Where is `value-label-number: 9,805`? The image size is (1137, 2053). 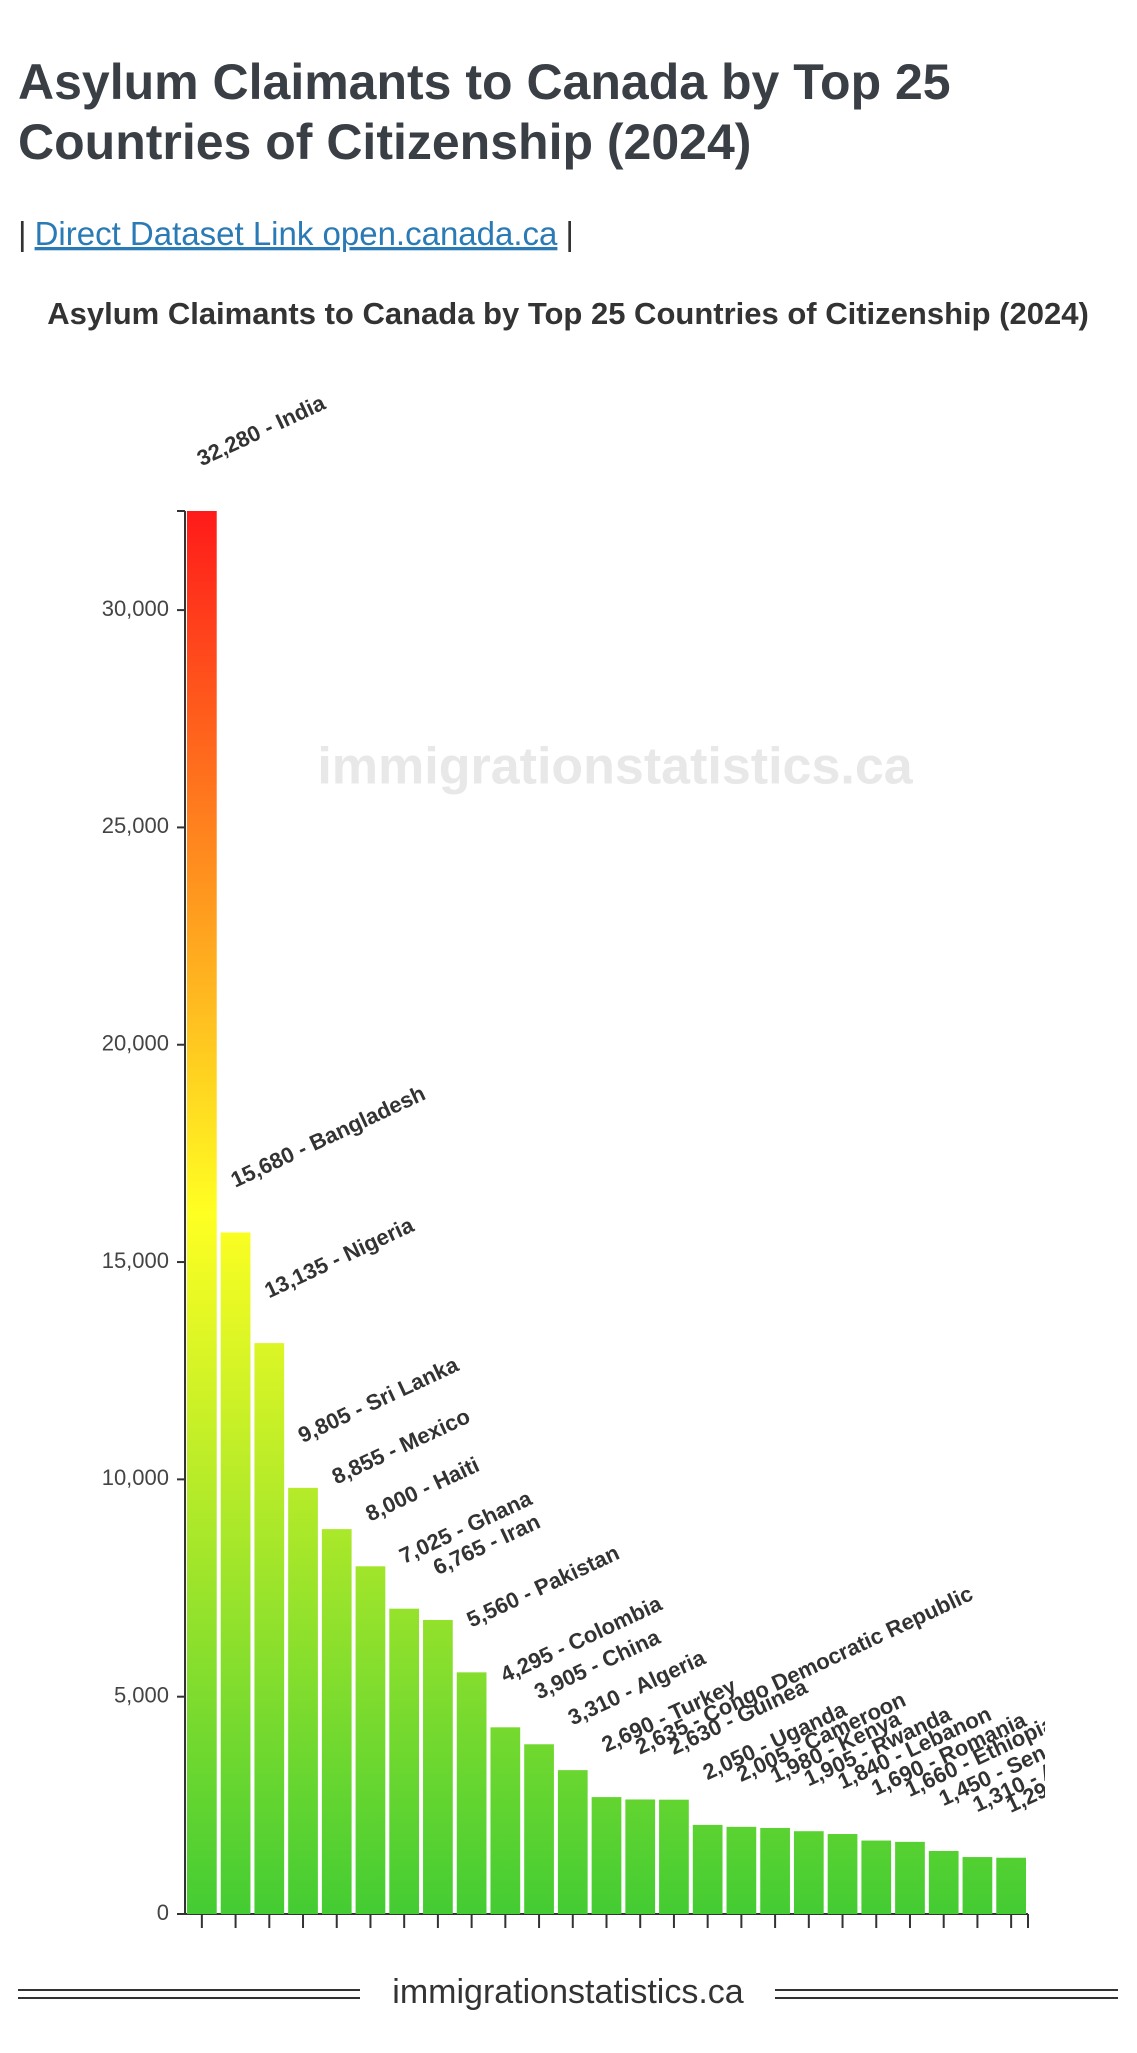 value-label-number: 9,805 is located at coordinates (324, 1425).